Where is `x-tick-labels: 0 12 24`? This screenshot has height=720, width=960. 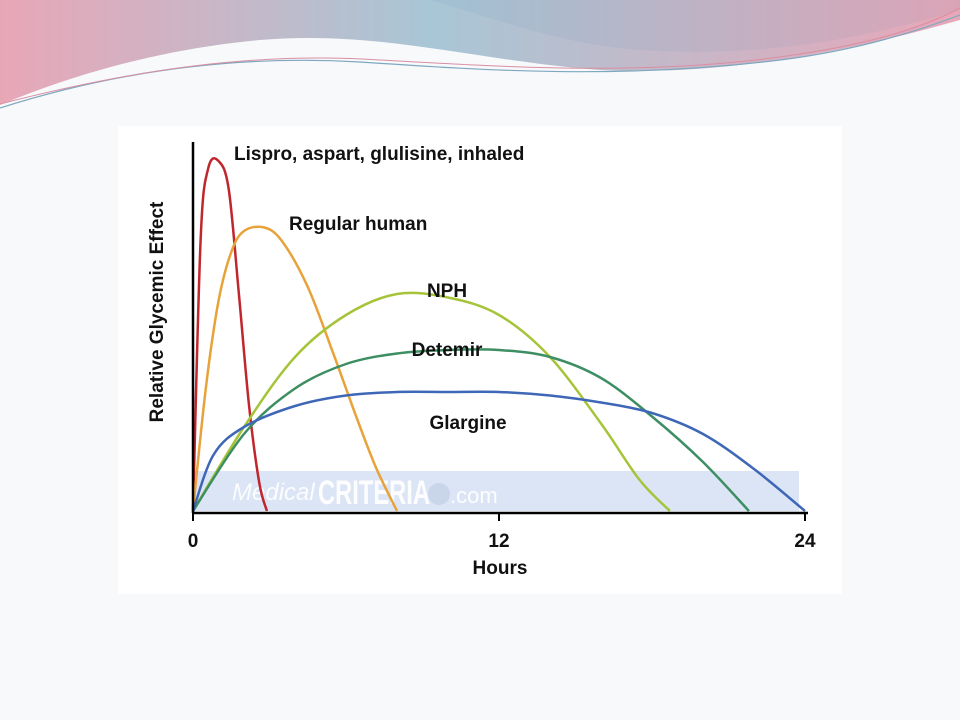
x-tick-labels: 0 12 24 is located at coordinates (502, 541).